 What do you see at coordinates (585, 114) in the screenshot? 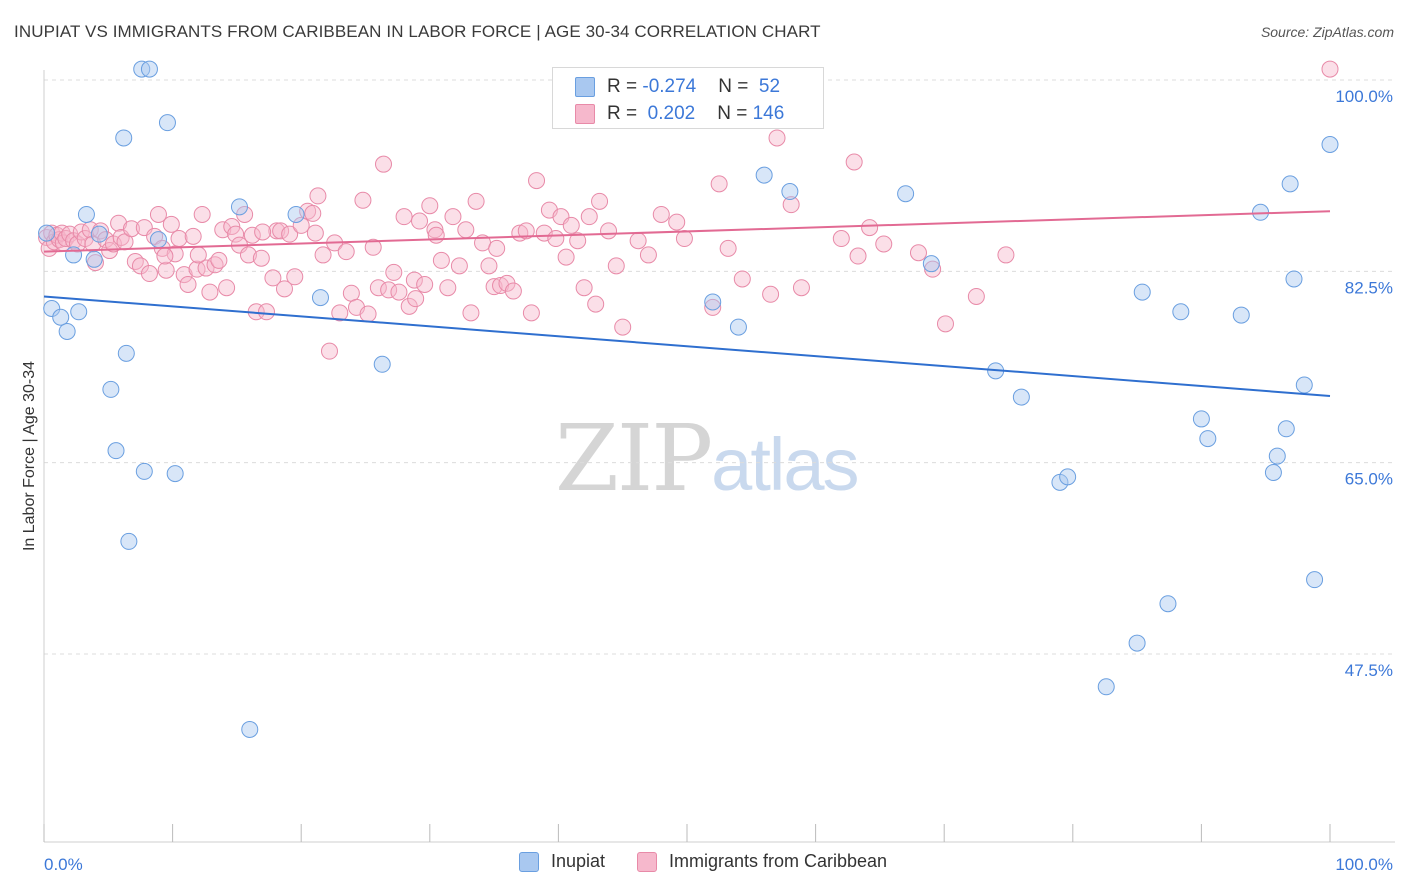
I see `legend-swatch-caribbean` at bounding box center [585, 114].